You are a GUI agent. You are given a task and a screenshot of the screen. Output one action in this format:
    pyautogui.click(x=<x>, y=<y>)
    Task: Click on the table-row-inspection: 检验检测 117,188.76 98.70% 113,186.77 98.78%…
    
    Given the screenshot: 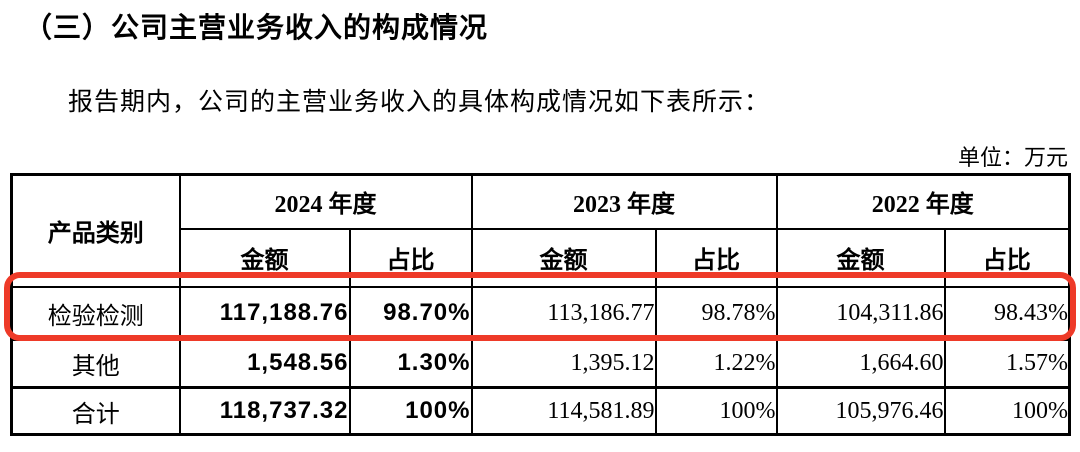 What is the action you would take?
    pyautogui.click(x=540, y=313)
    